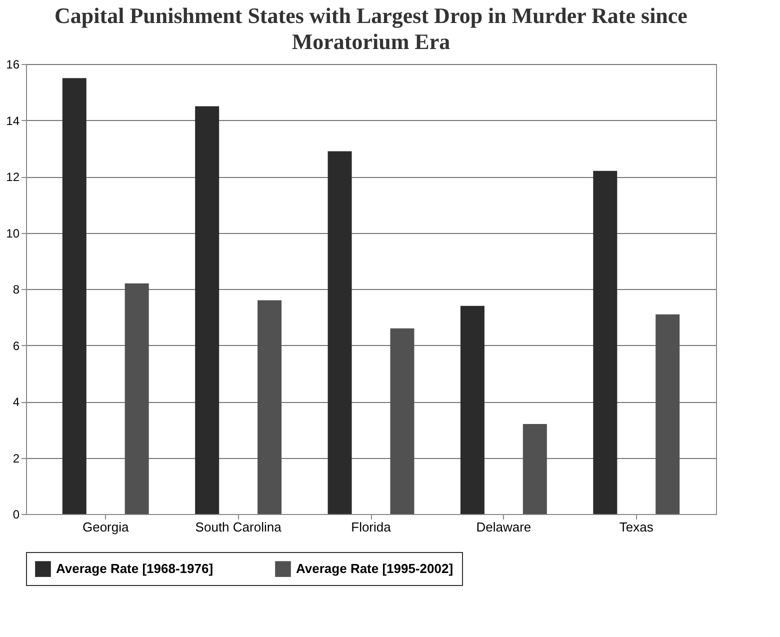 This screenshot has height=637, width=780. Describe the element at coordinates (106, 527) in the screenshot. I see `x-tick-label: Georgia` at that location.